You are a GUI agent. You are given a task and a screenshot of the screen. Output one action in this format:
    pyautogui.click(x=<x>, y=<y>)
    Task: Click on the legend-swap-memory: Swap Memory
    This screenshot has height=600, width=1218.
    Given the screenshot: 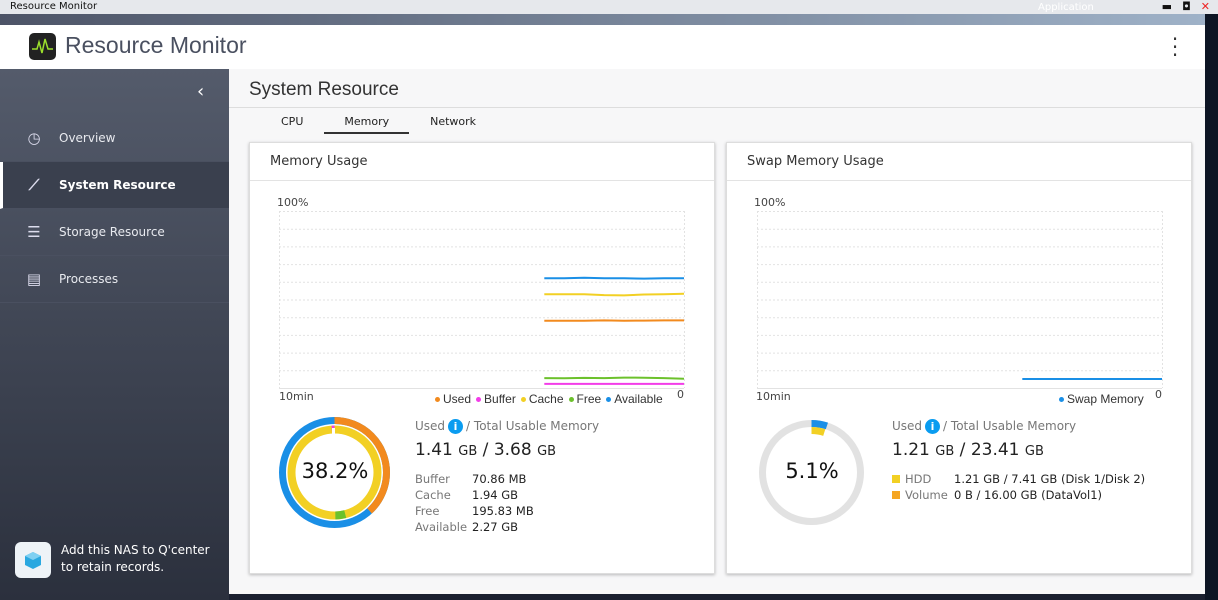 What is the action you would take?
    pyautogui.click(x=1101, y=399)
    